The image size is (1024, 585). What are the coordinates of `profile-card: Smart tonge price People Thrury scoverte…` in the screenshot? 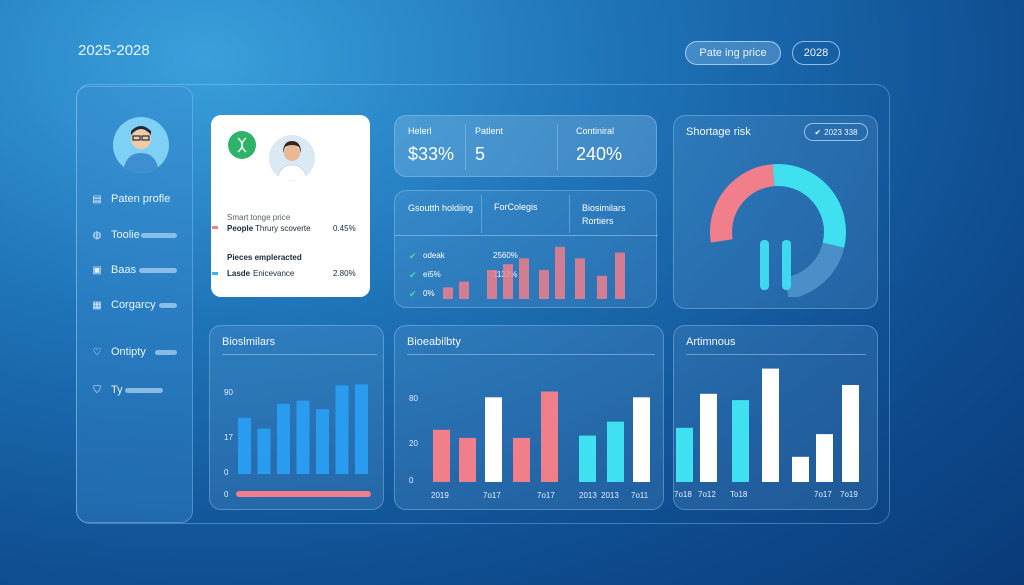 It's located at (290, 206).